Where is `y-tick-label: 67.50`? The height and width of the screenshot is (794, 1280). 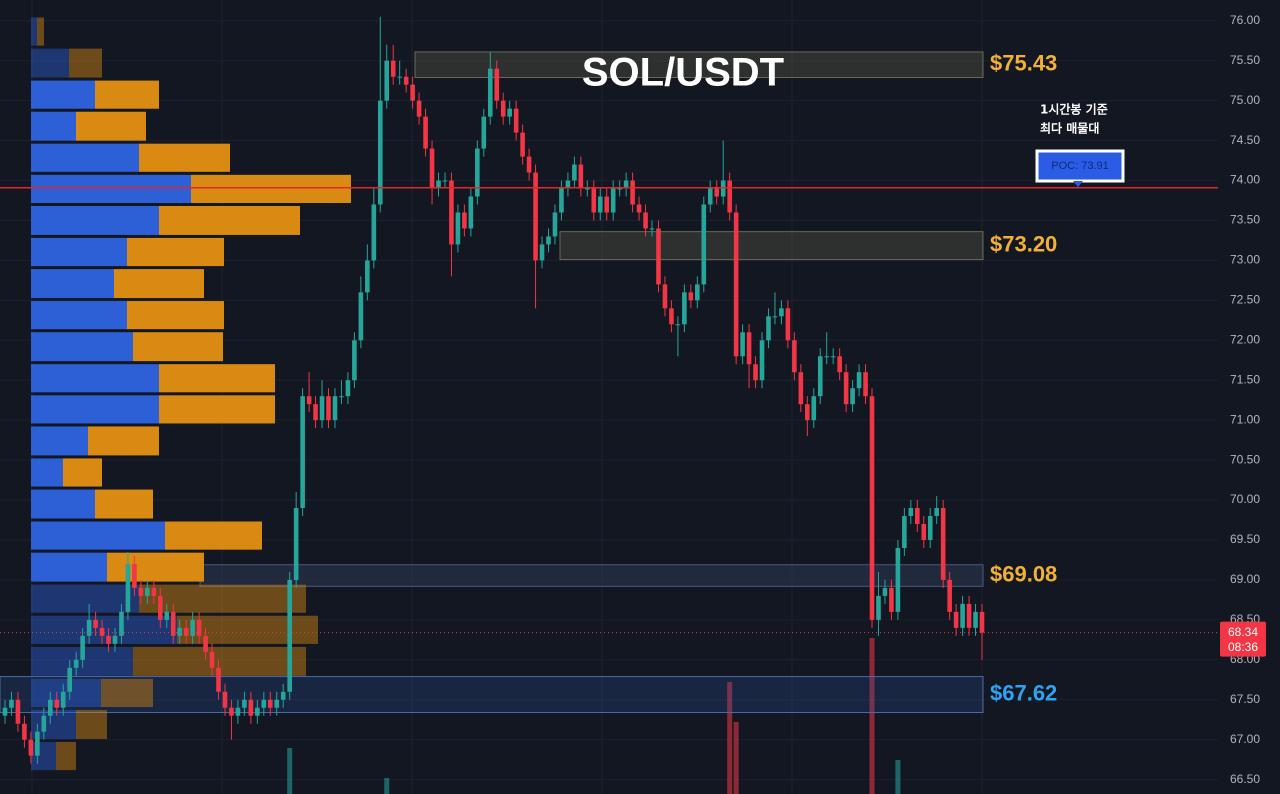 y-tick-label: 67.50 is located at coordinates (1245, 699).